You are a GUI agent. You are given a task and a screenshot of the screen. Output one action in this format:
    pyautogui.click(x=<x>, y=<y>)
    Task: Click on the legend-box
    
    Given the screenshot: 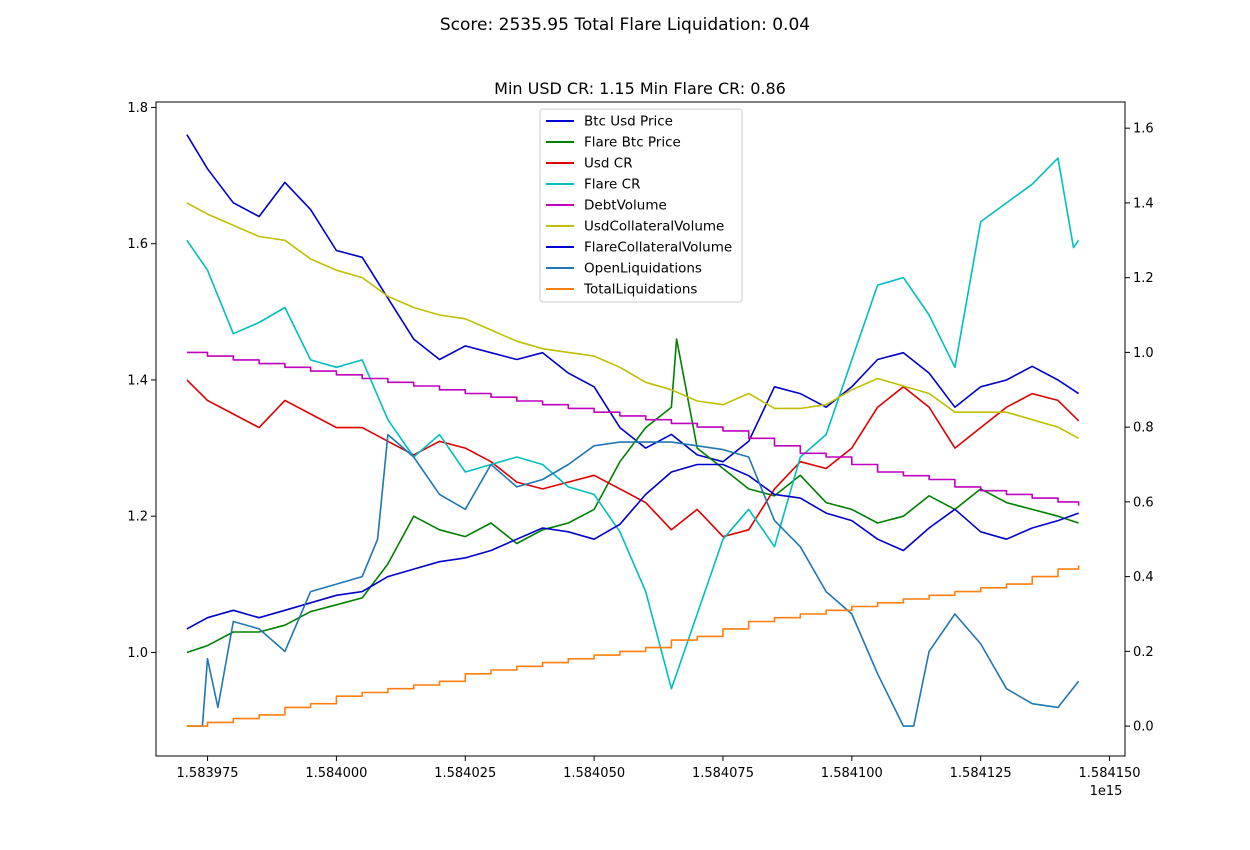 What is the action you would take?
    pyautogui.click(x=641, y=205)
    